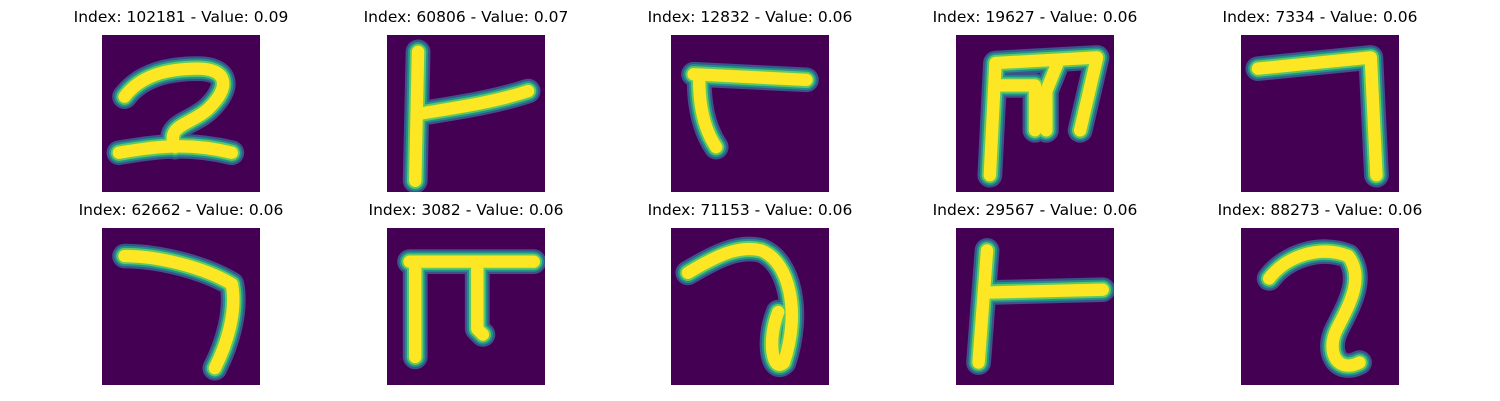  I want to click on panel: Index: 71153 - Value: 0.06, so click(750, 301).